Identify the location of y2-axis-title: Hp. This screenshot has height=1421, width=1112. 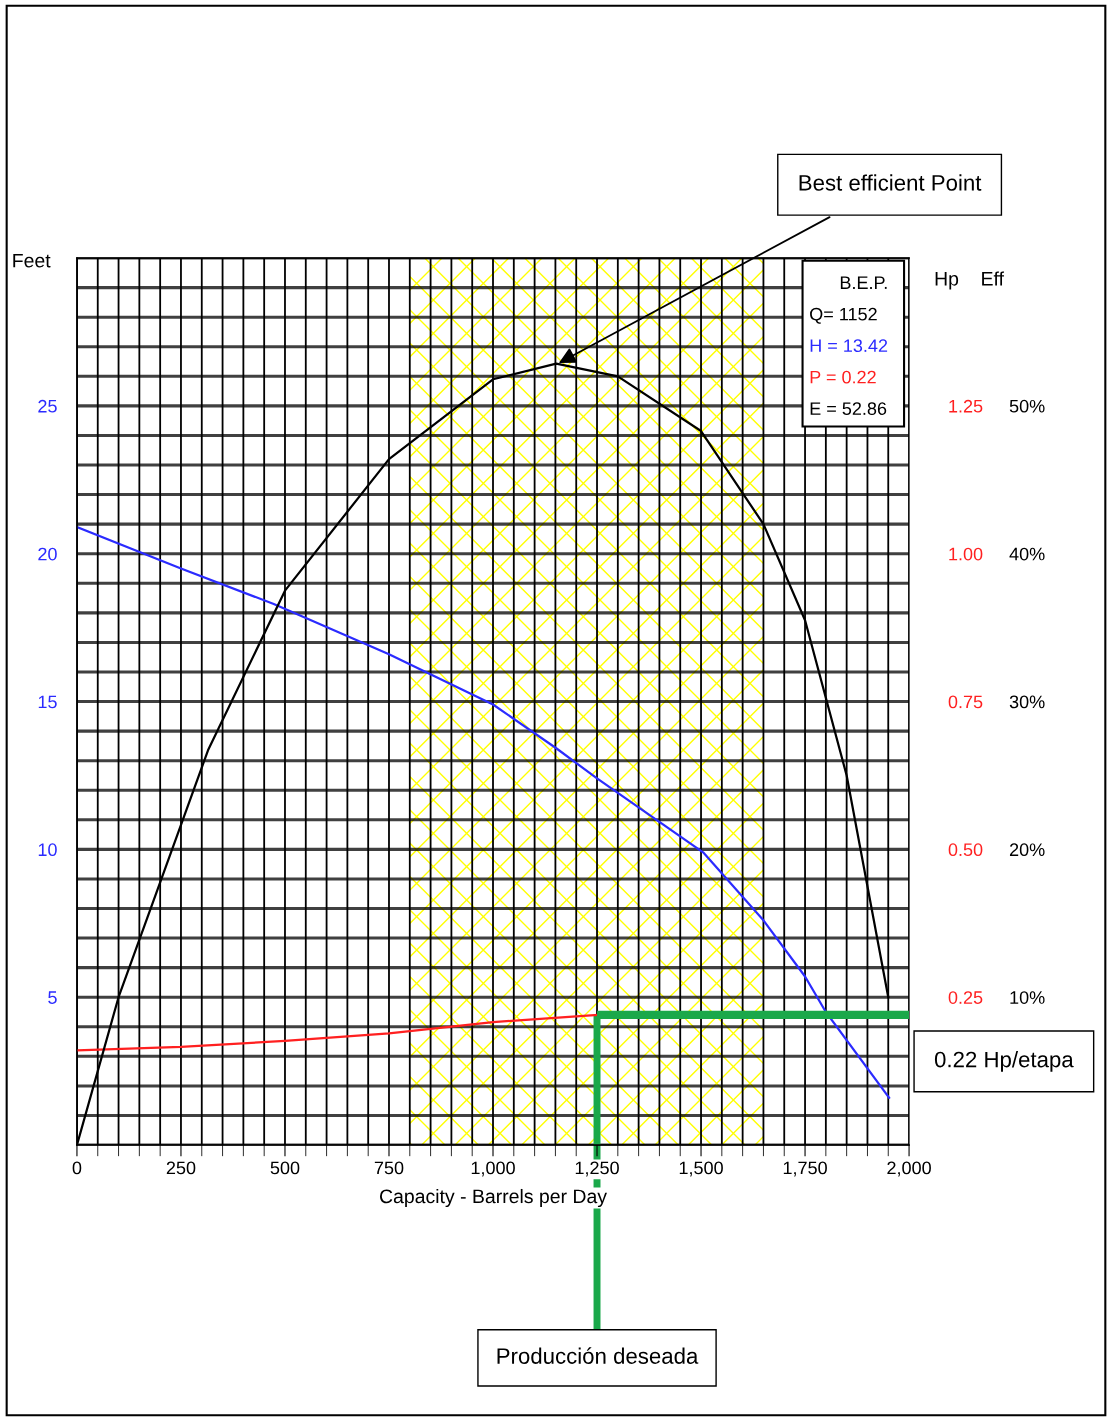
(947, 281).